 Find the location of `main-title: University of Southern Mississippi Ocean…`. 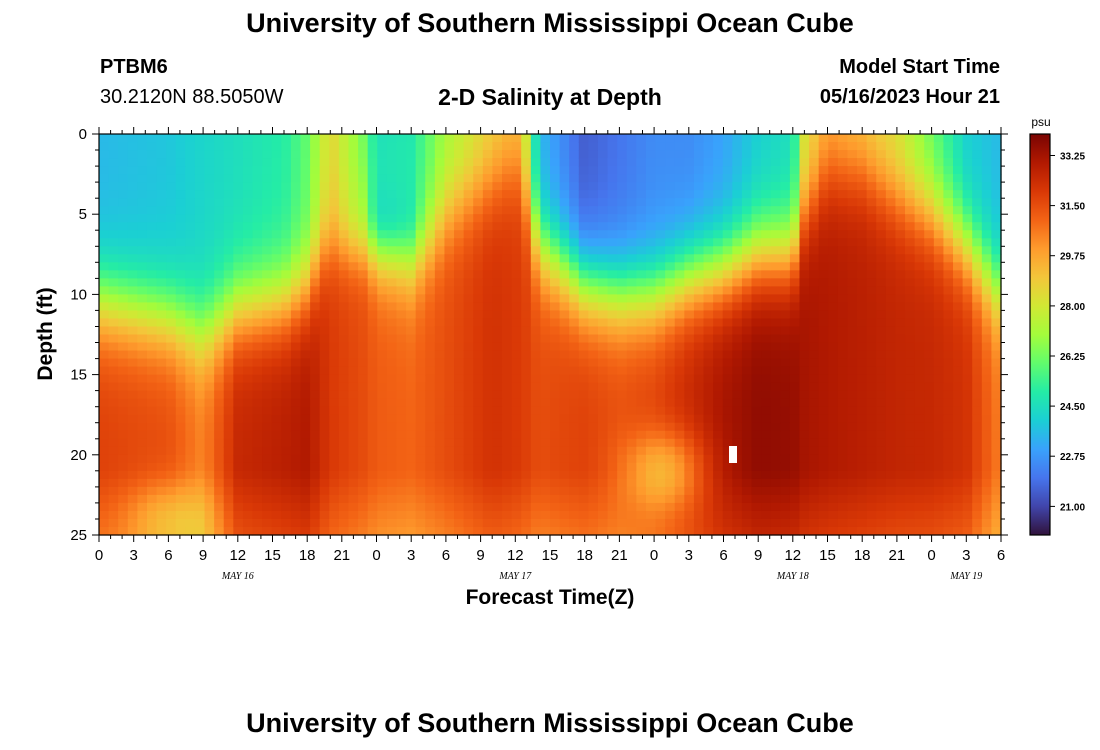

main-title: University of Southern Mississippi Ocean… is located at coordinates (550, 23).